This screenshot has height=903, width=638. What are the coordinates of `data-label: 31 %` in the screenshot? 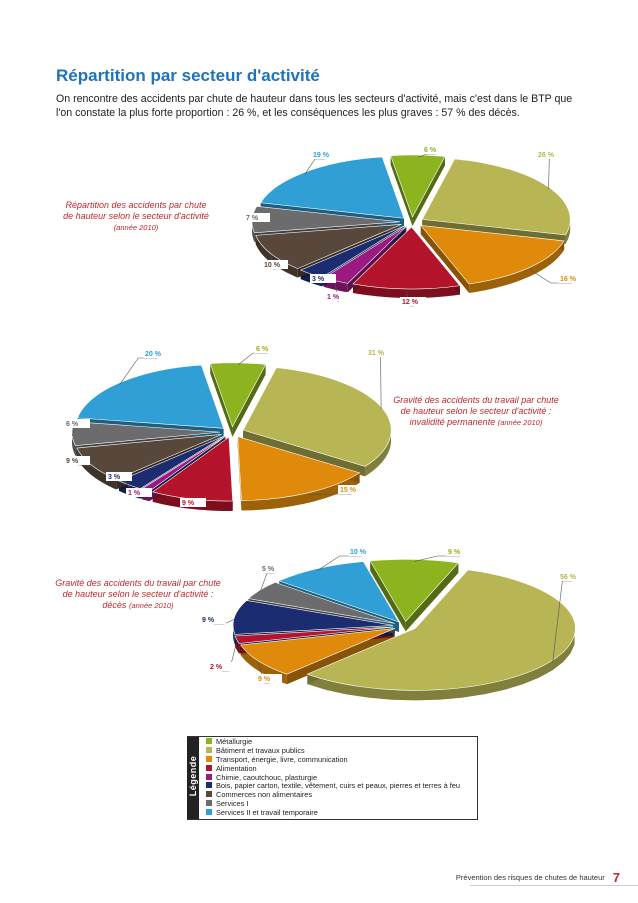 It's located at (376, 353).